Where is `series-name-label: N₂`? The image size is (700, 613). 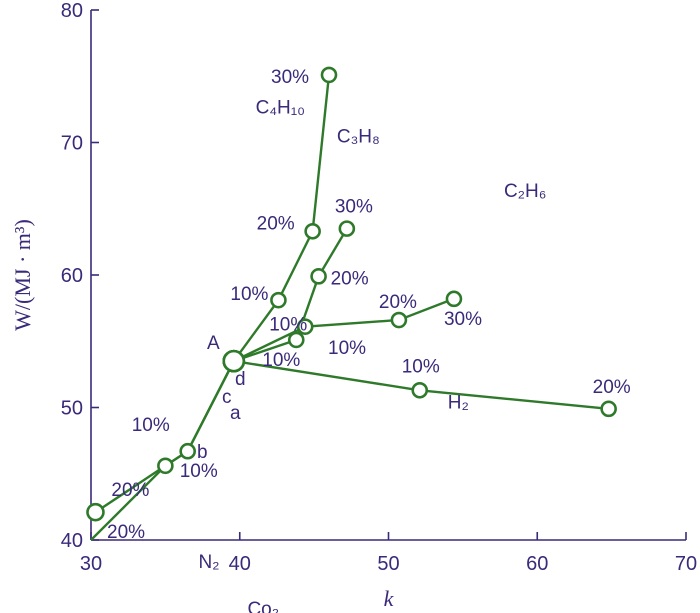
series-name-label: N₂ is located at coordinates (208, 562).